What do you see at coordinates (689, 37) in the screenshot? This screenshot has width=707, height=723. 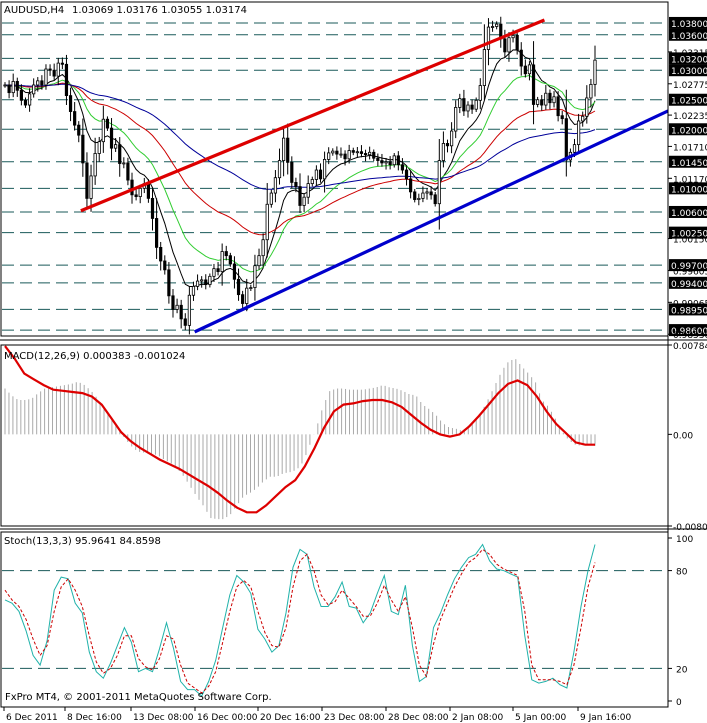 I see `price-level-label: 1.03600` at bounding box center [689, 37].